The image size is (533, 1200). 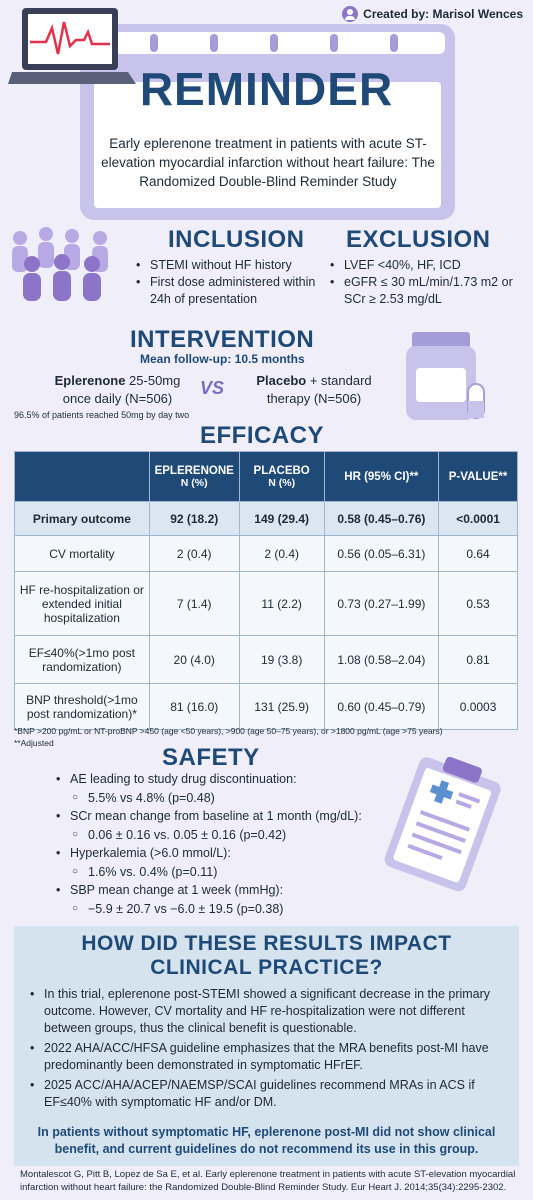 I want to click on header-inner-panel, so click(x=267, y=145).